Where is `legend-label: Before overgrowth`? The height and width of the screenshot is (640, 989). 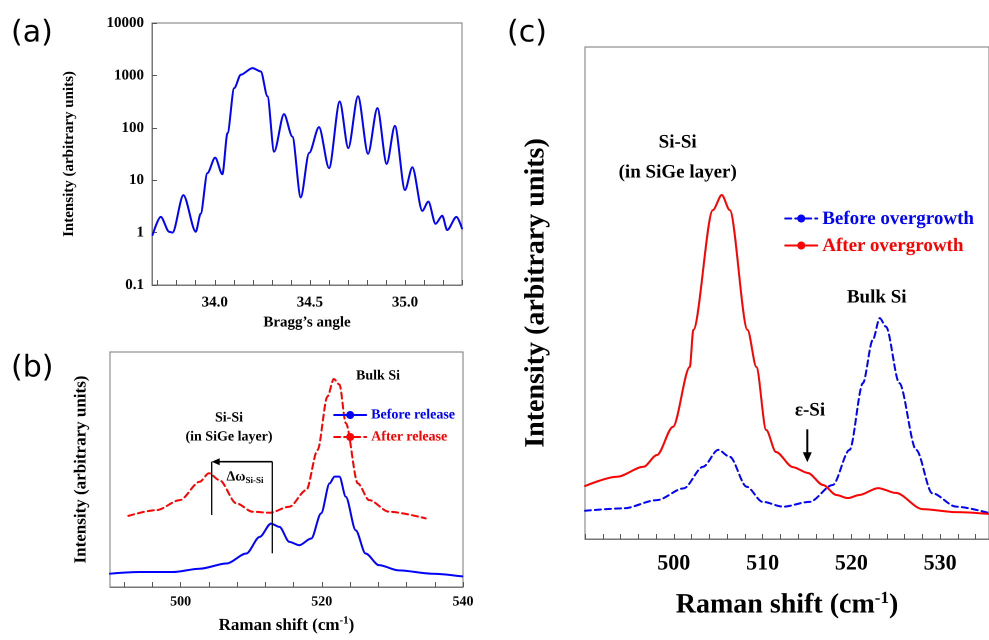 legend-label: Before overgrowth is located at coordinates (898, 218).